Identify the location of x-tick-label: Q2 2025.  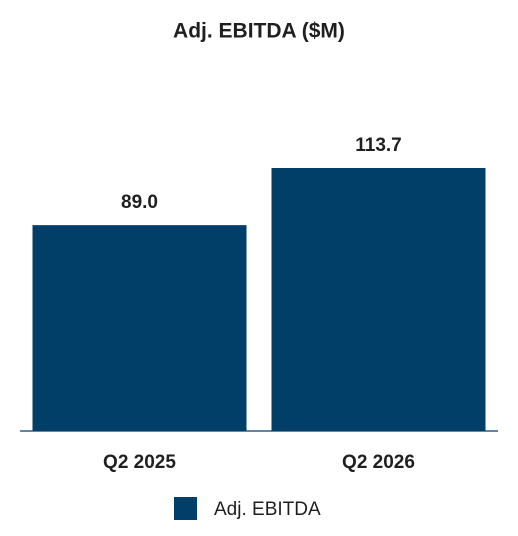
(139, 462).